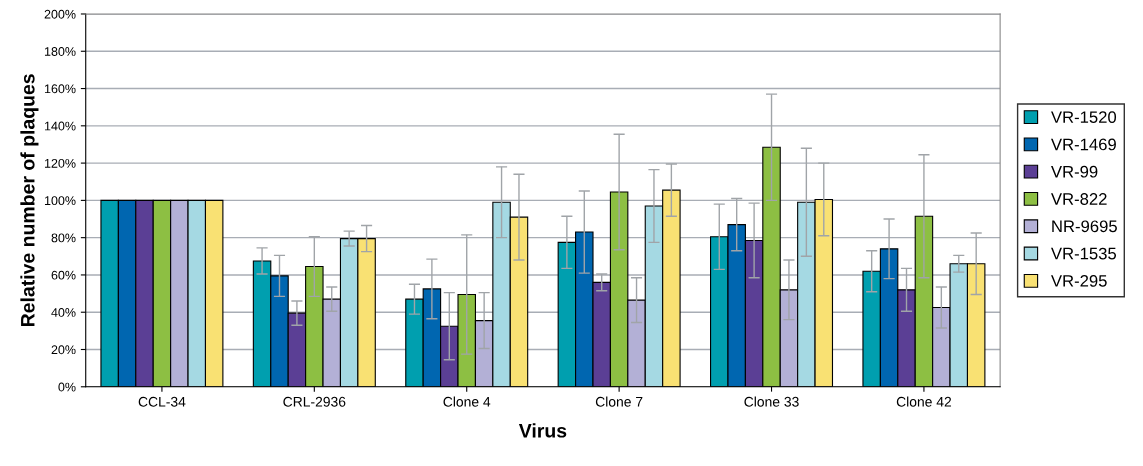  Describe the element at coordinates (314, 401) in the screenshot. I see `x-tick-label: CRL-2936` at that location.